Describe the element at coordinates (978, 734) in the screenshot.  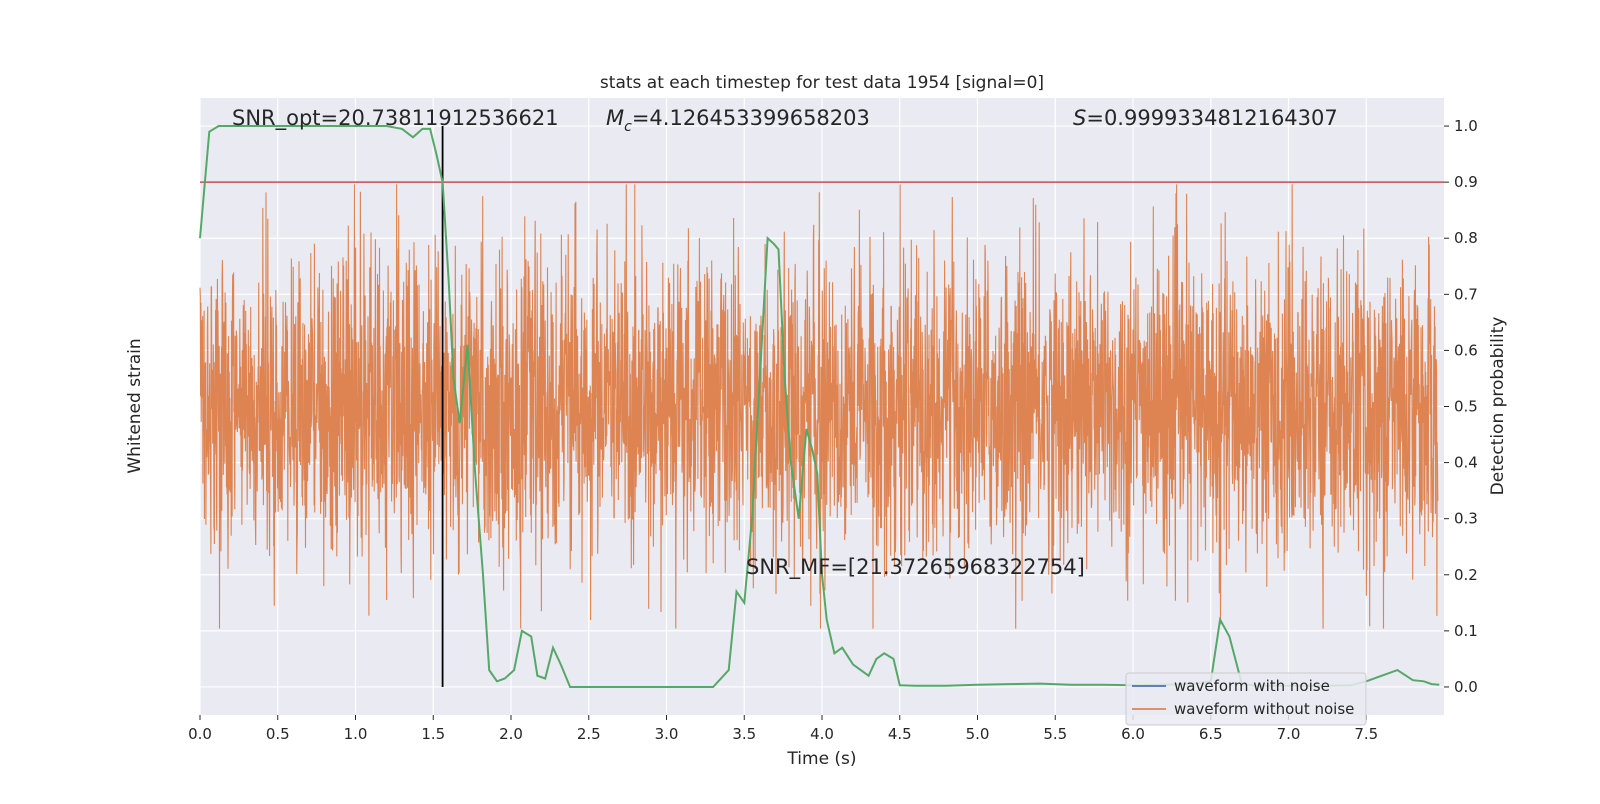
I see `x-tick-label-10: 5.0` at that location.